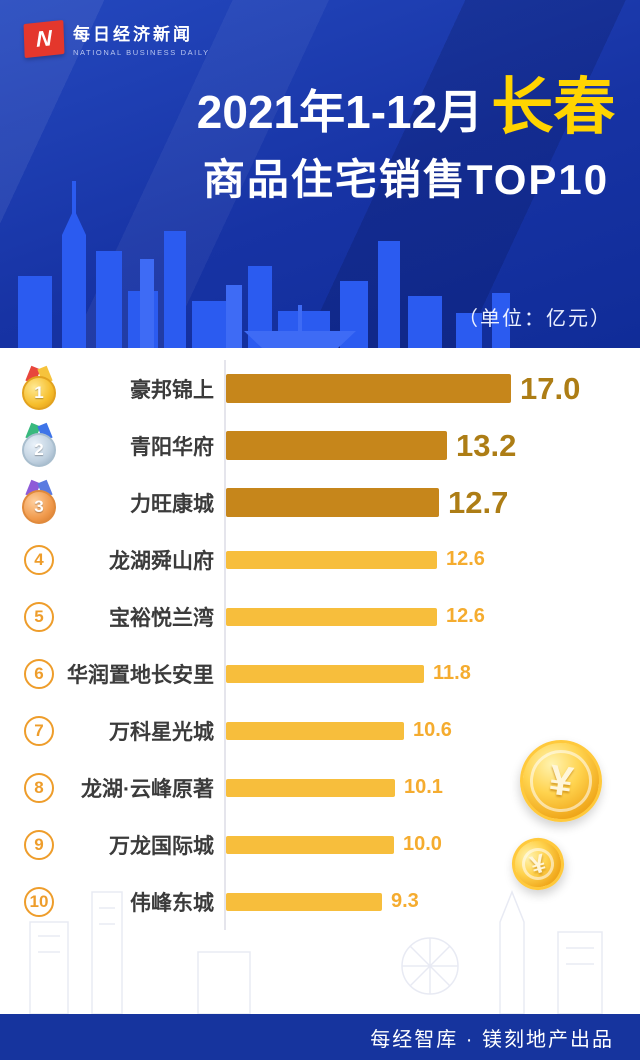 Image resolution: width=640 pixels, height=1060 pixels. Describe the element at coordinates (406, 180) in the screenshot. I see `title-line-2: 商品住宅销售TOP10` at that location.